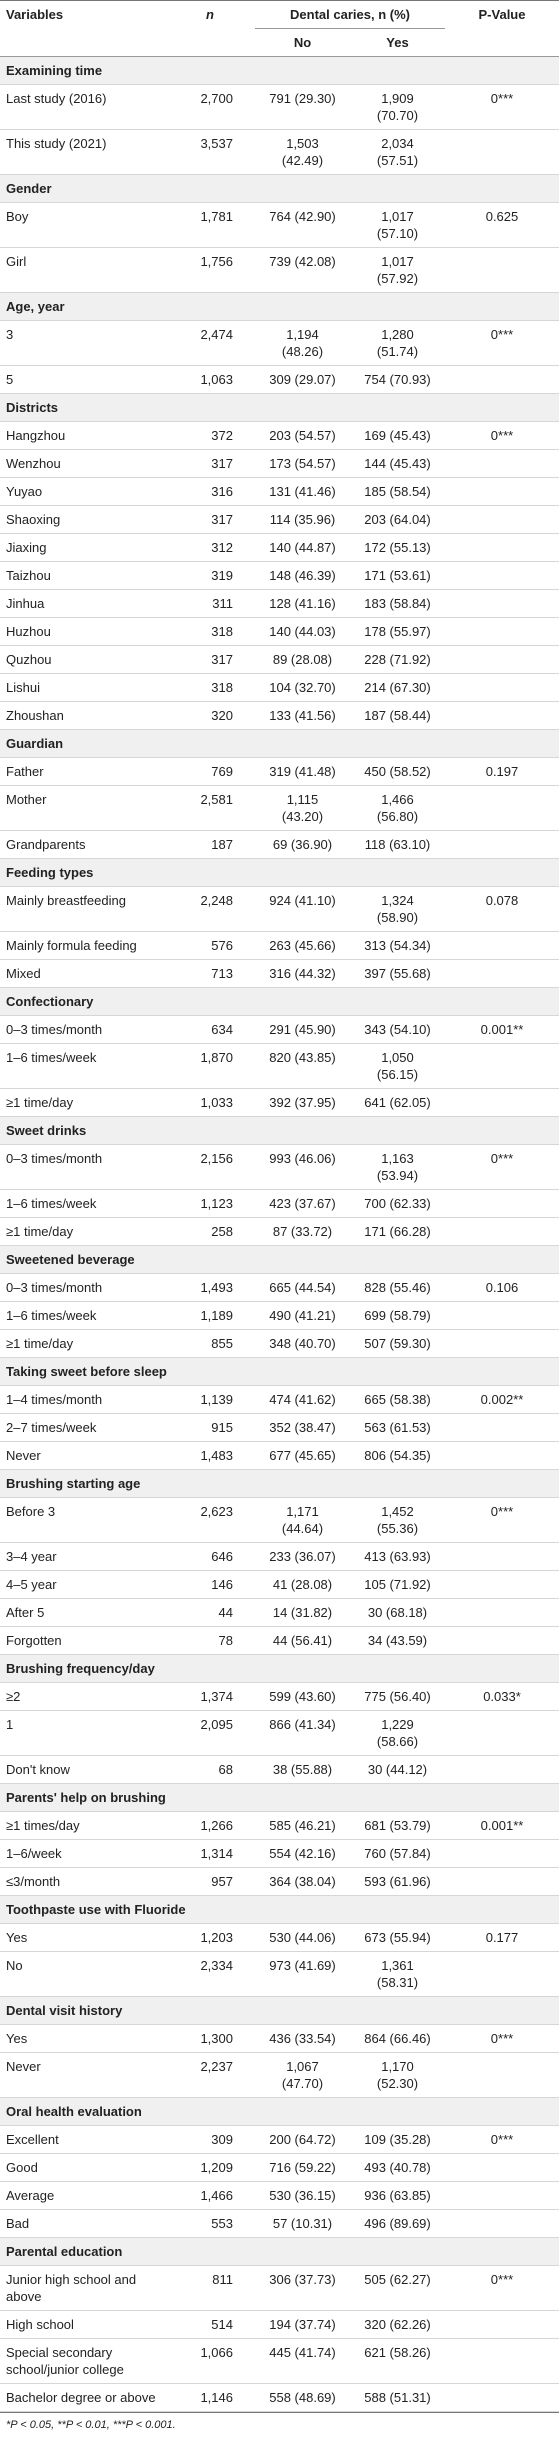 The width and height of the screenshot is (559, 2447). What do you see at coordinates (279, 1231) in the screenshot?
I see `data-row: ≥1 time/day 258 87 (33.72) 171 (66.28)` at bounding box center [279, 1231].